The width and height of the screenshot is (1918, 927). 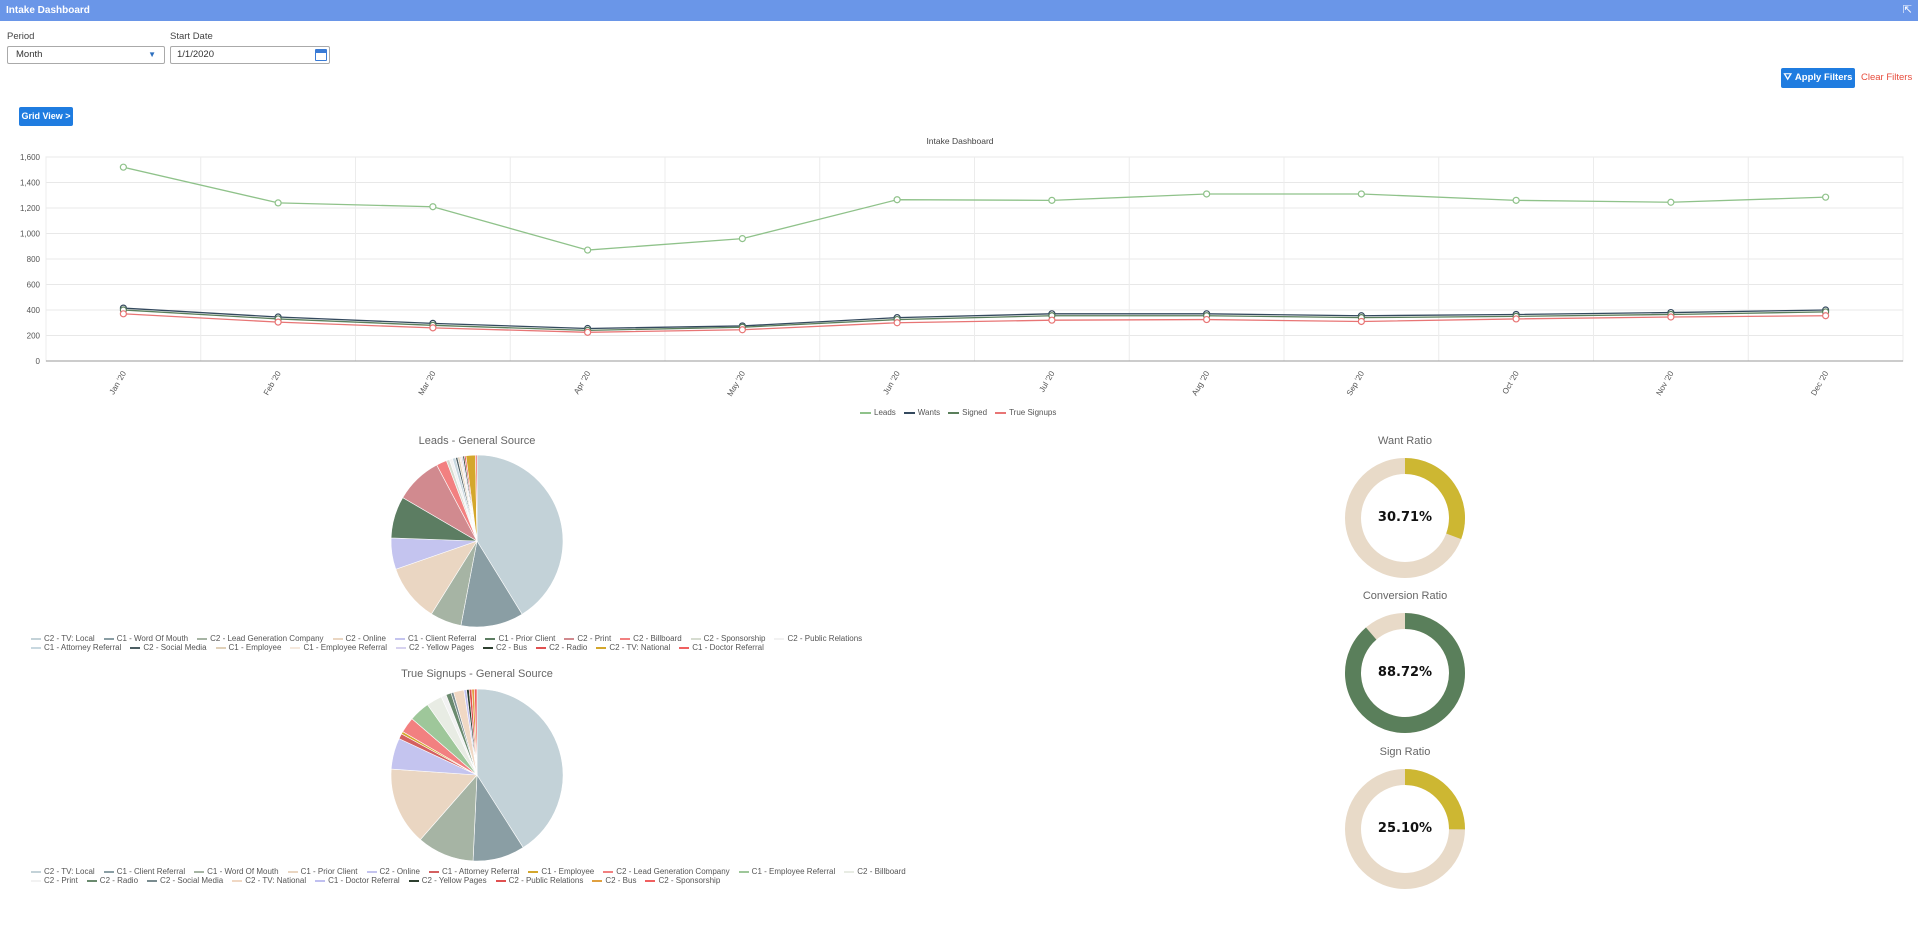 I want to click on x-tick-label: Jan '20, so click(x=118, y=382).